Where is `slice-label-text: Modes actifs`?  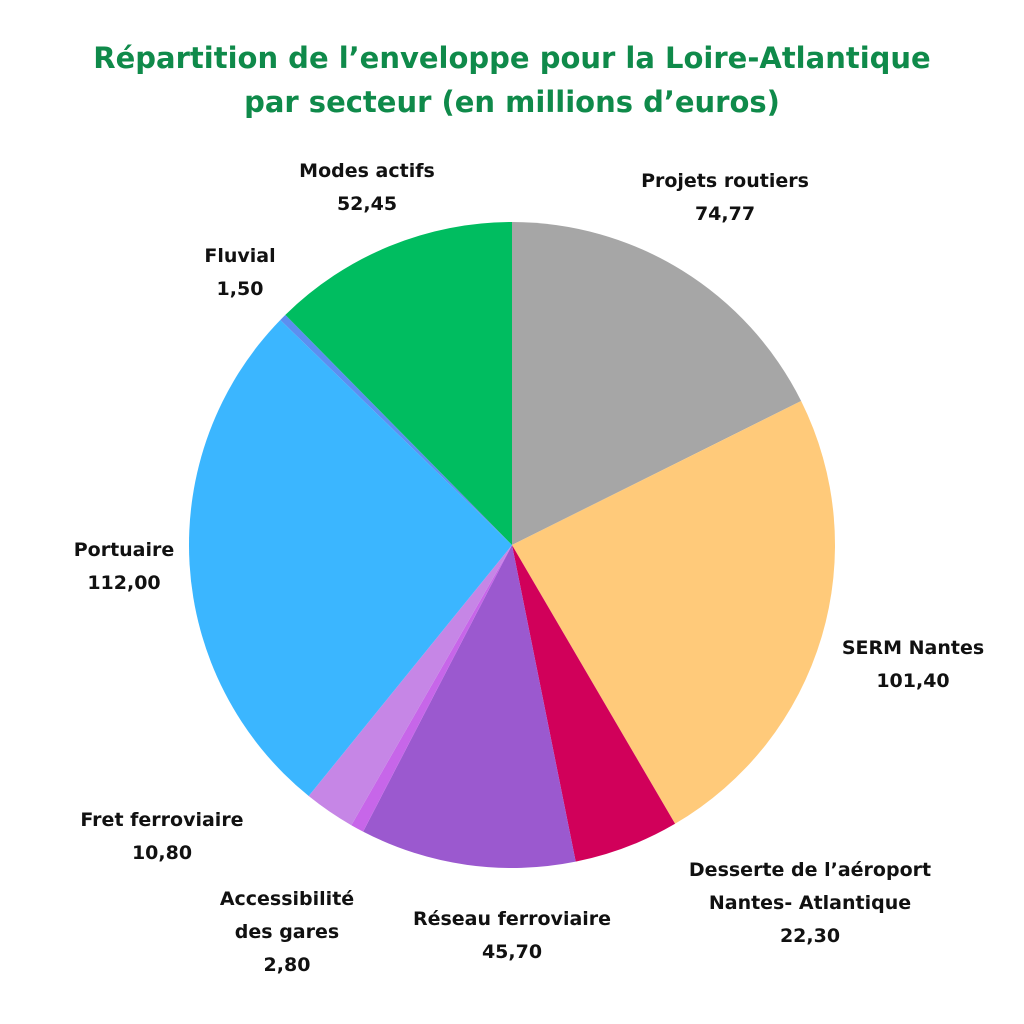
slice-label-text: Modes actifs is located at coordinates (367, 171).